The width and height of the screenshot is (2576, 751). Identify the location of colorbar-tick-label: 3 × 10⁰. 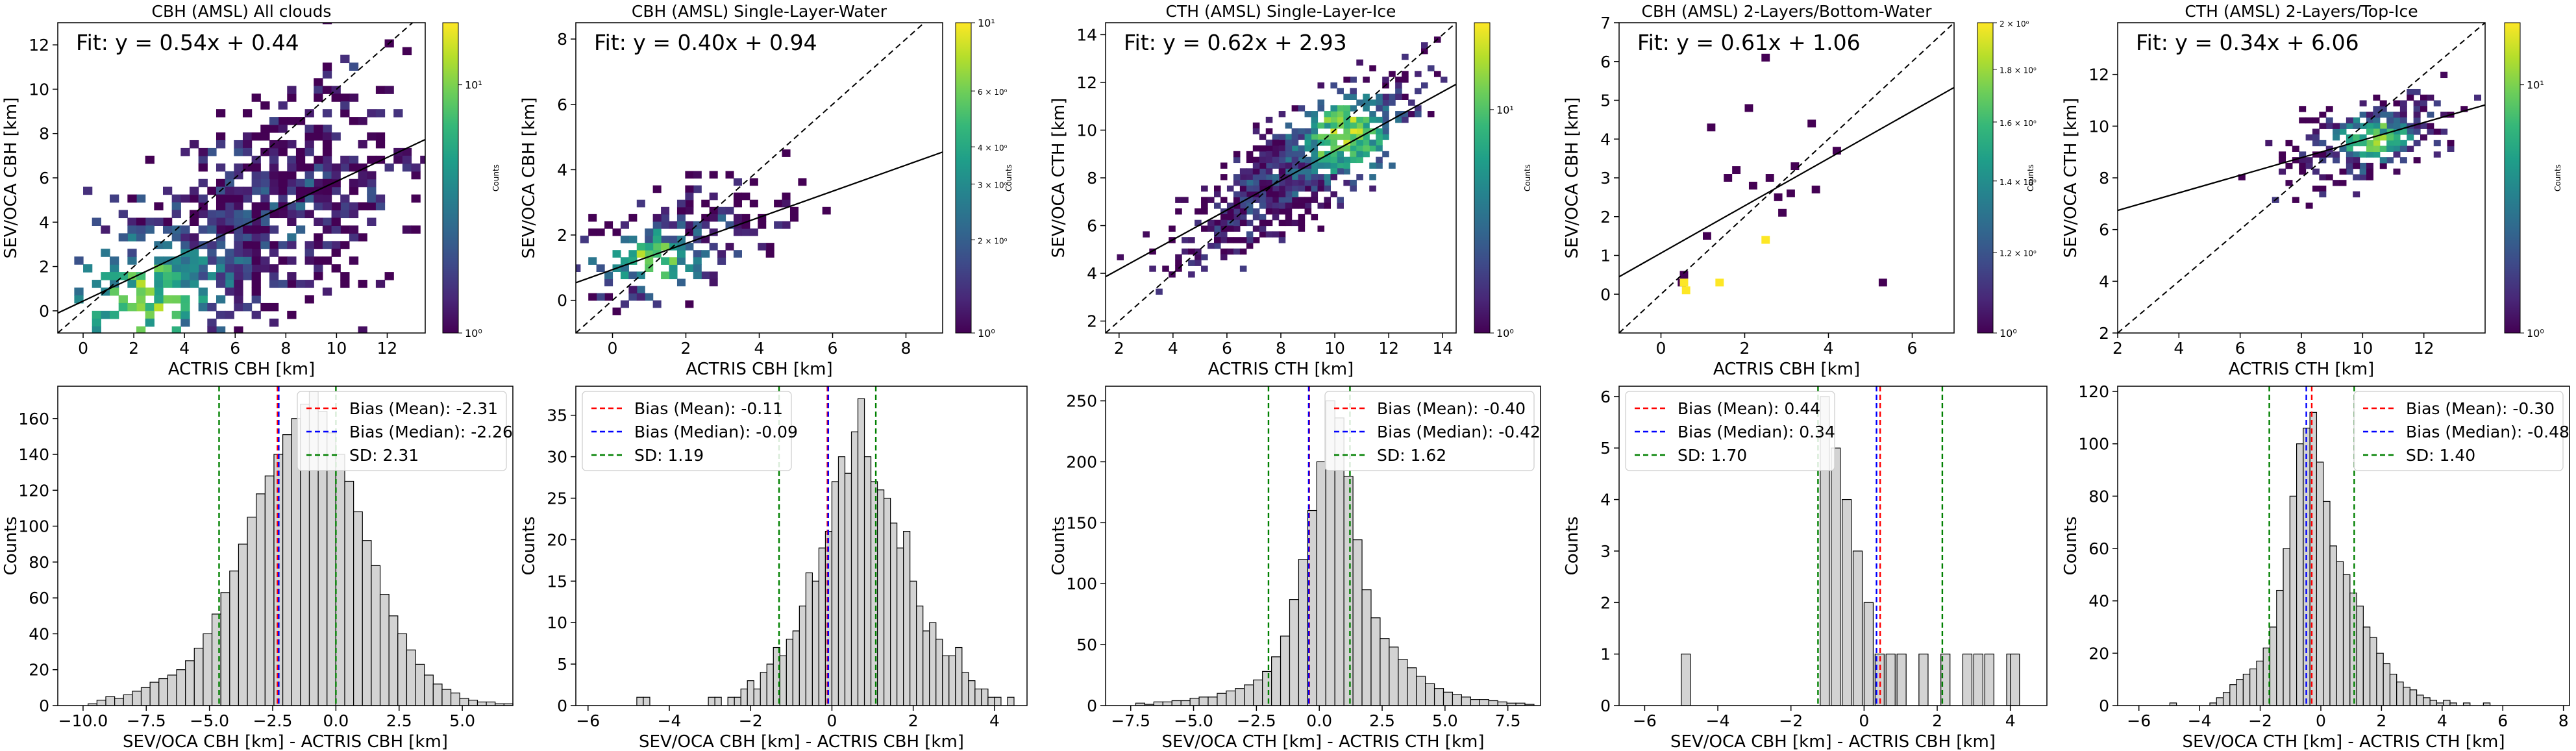
(993, 185).